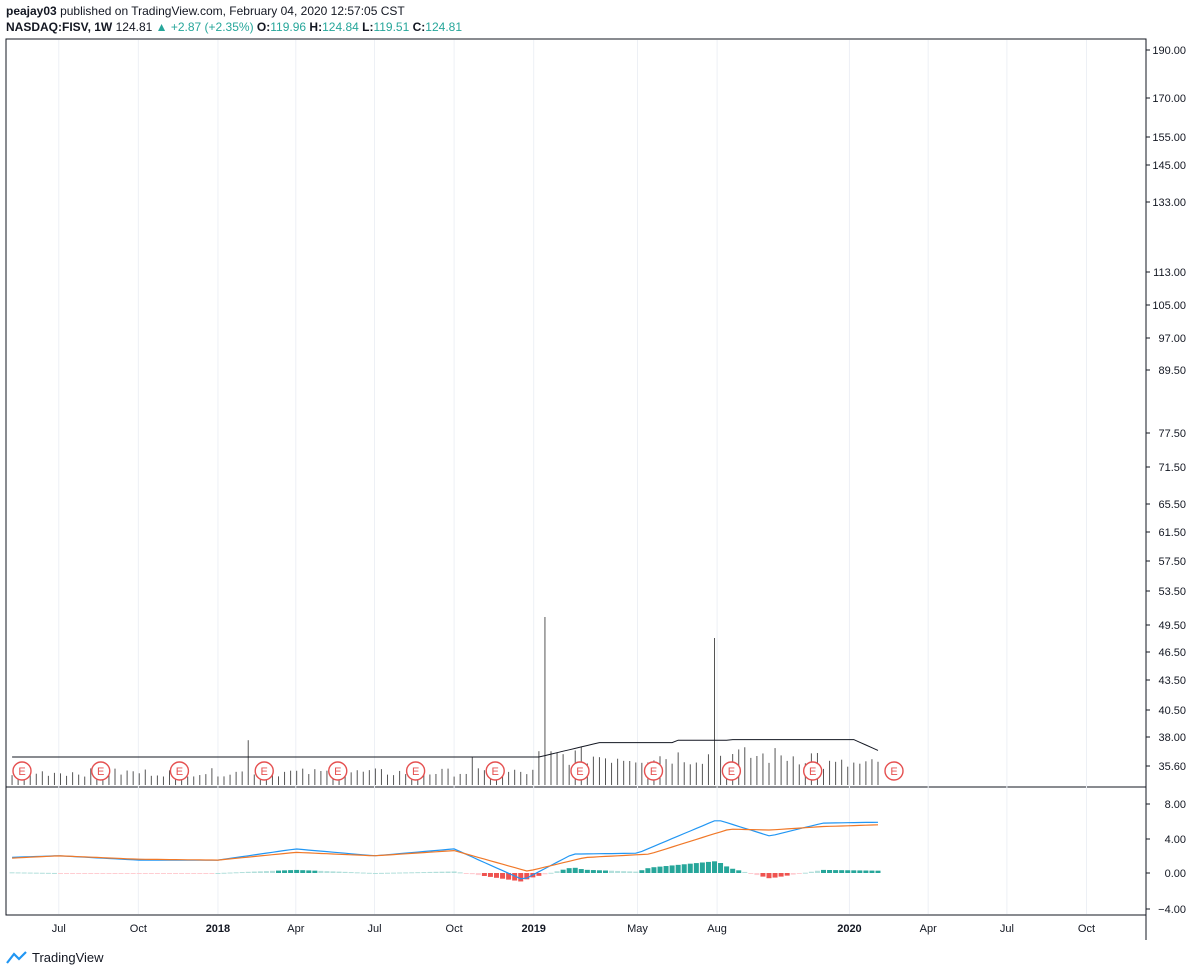 This screenshot has width=1200, height=977. Describe the element at coordinates (1175, 874) in the screenshot. I see `macd-axis-label: 0.00` at that location.